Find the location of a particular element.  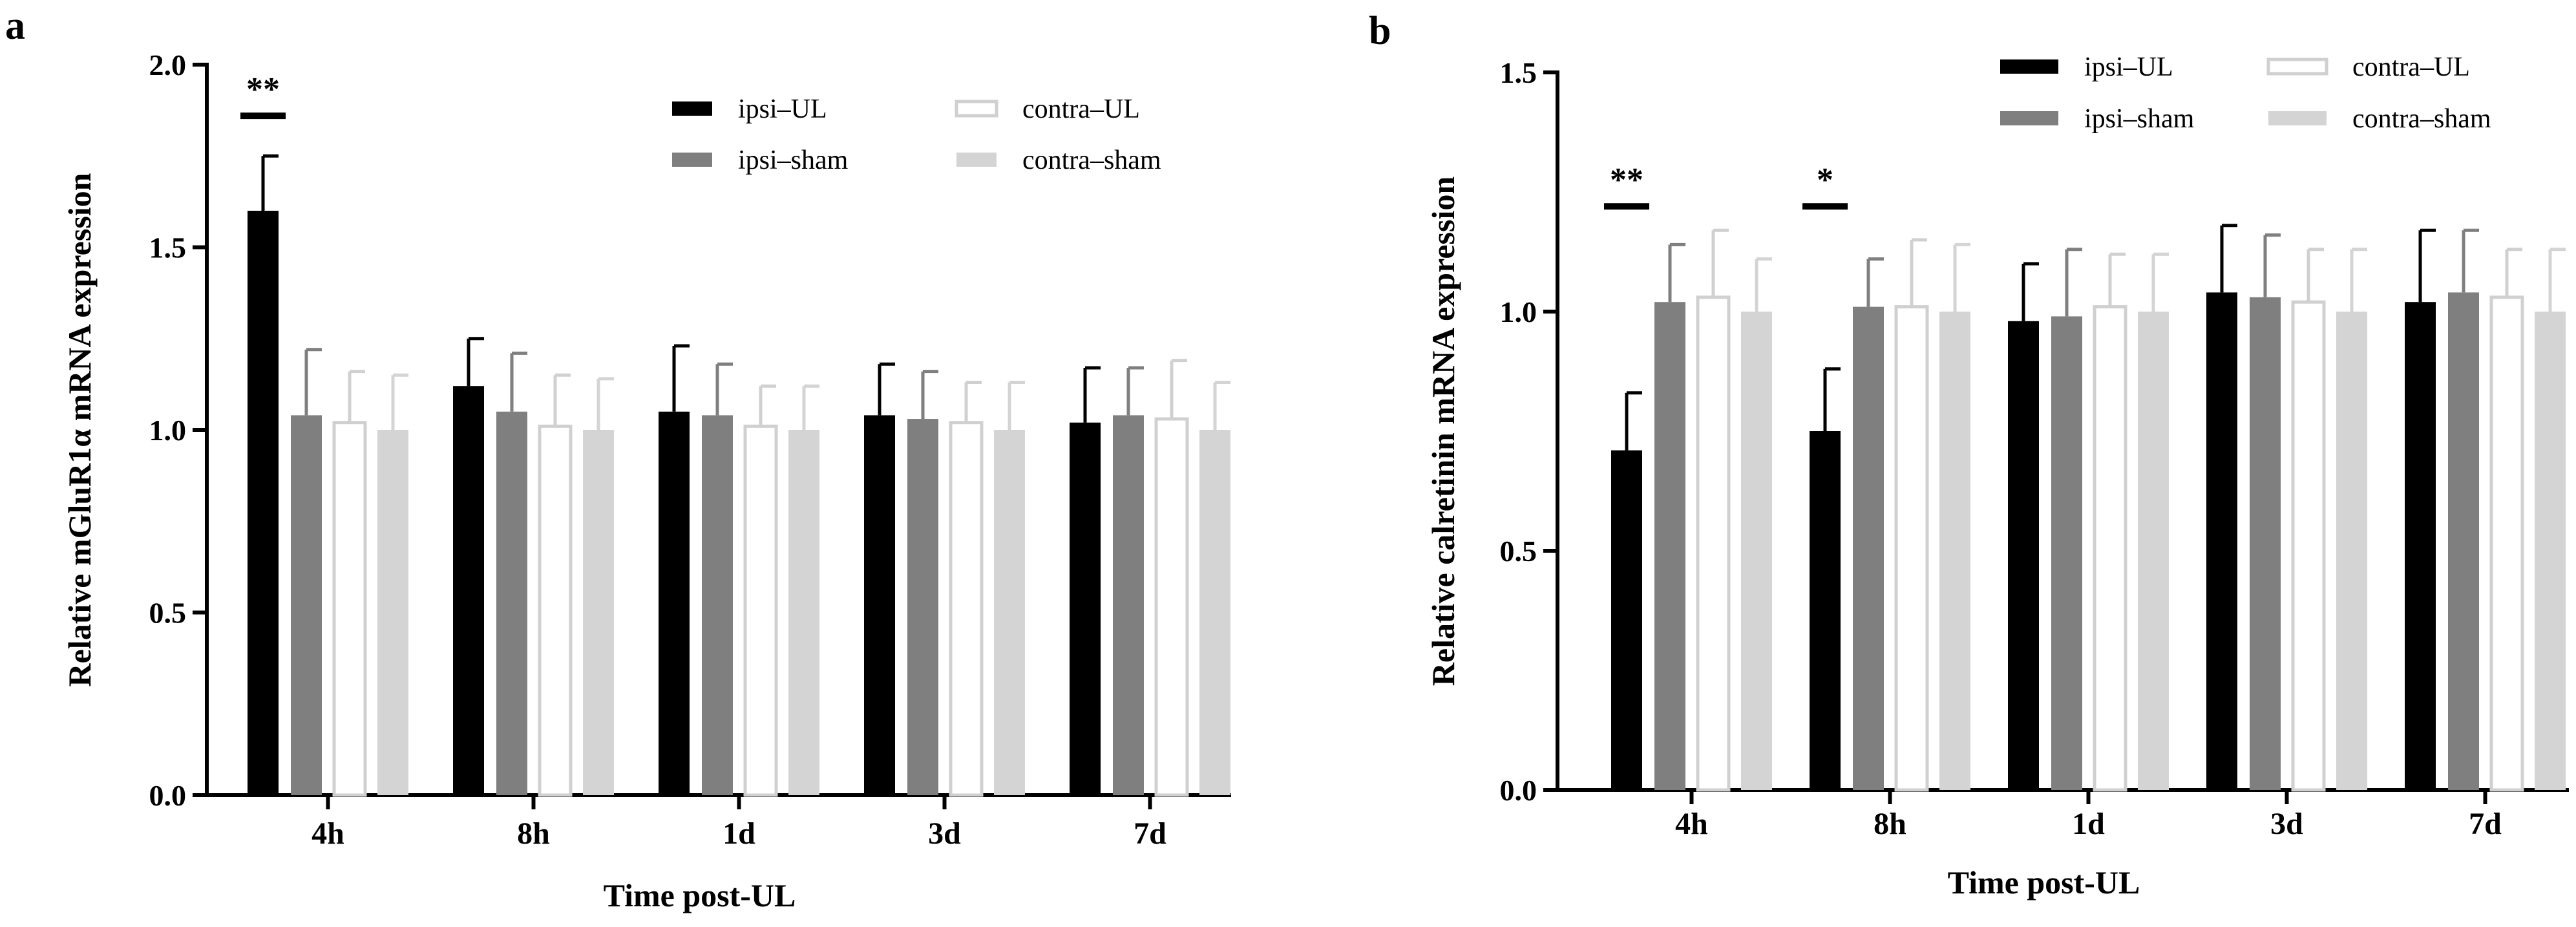

panel-label: b is located at coordinates (1380, 31).